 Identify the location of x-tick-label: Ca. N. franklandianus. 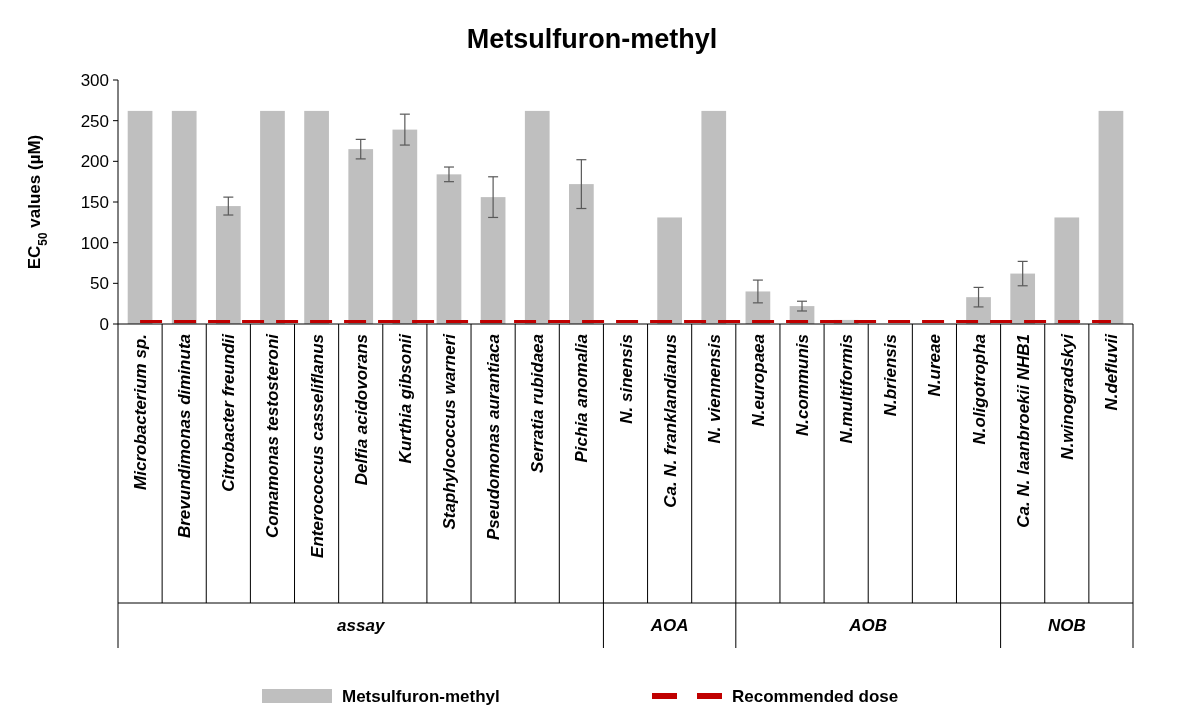
(670, 421).